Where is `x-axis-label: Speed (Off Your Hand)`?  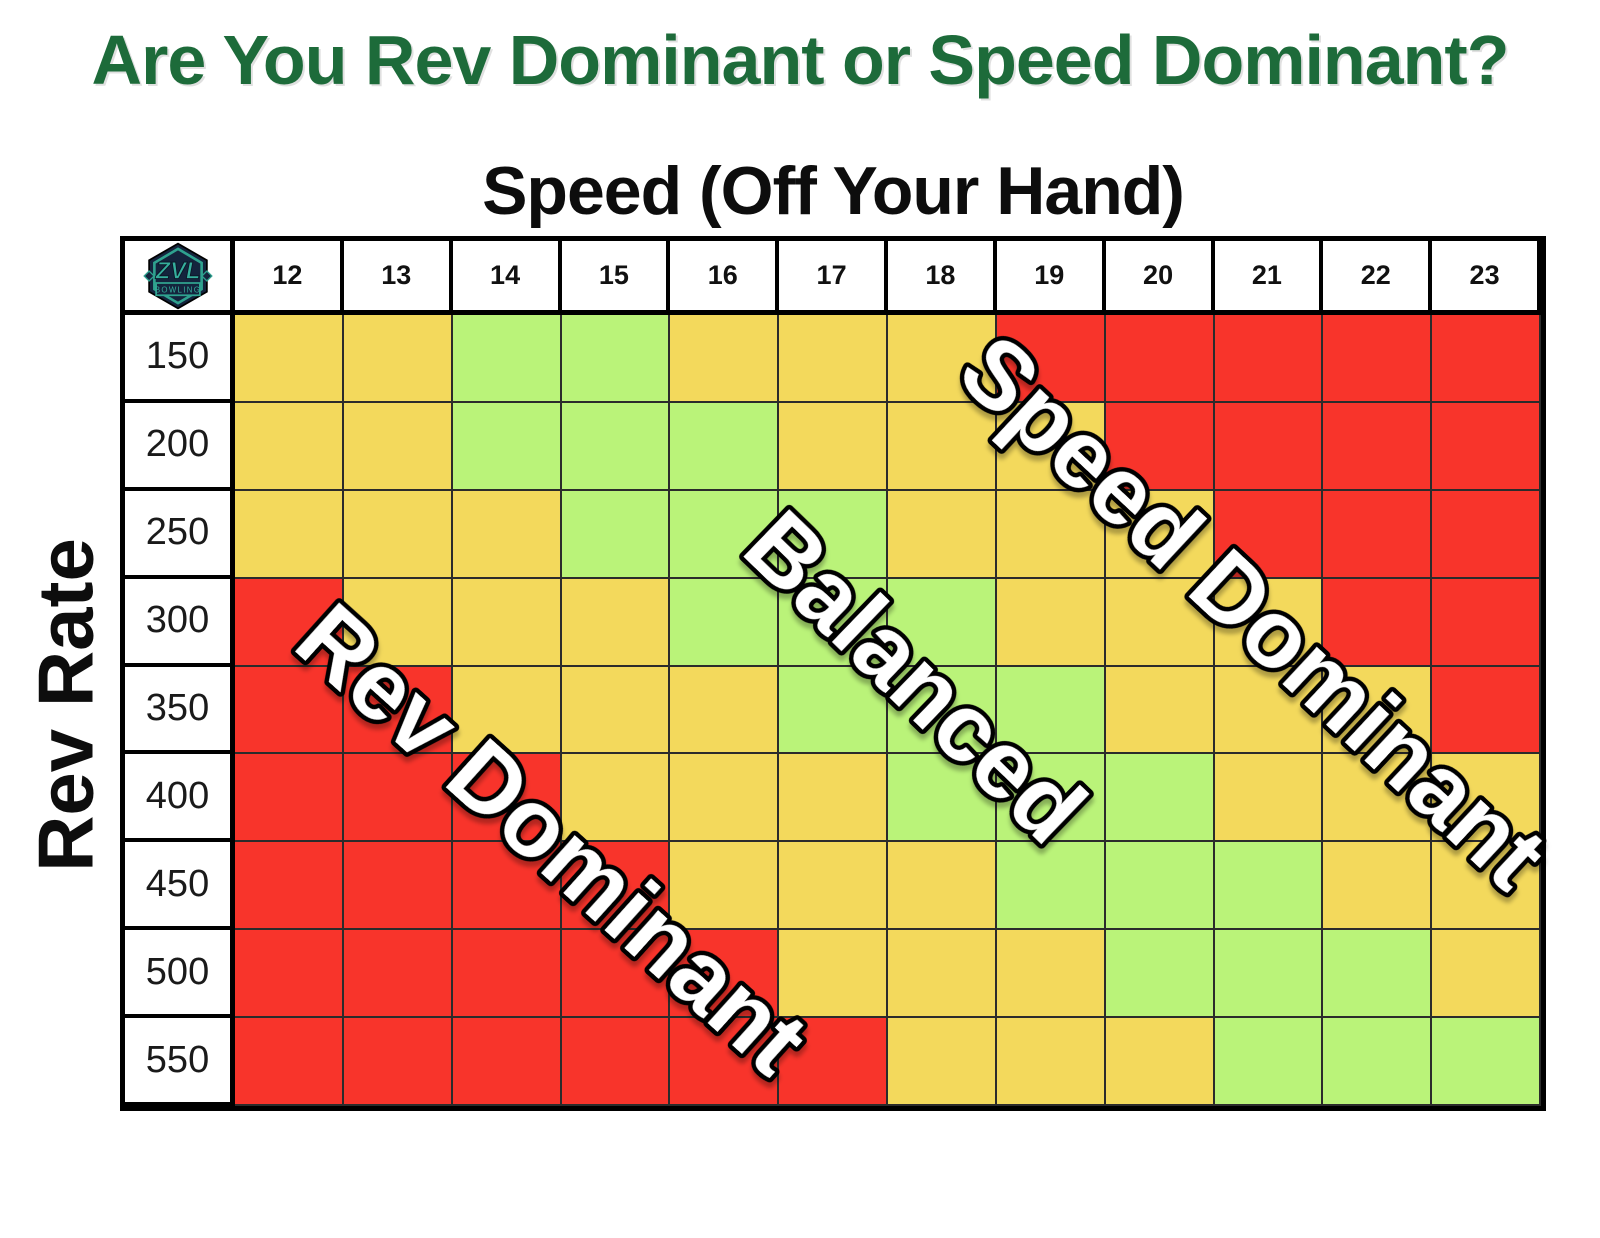
x-axis-label: Speed (Off Your Hand) is located at coordinates (833, 191).